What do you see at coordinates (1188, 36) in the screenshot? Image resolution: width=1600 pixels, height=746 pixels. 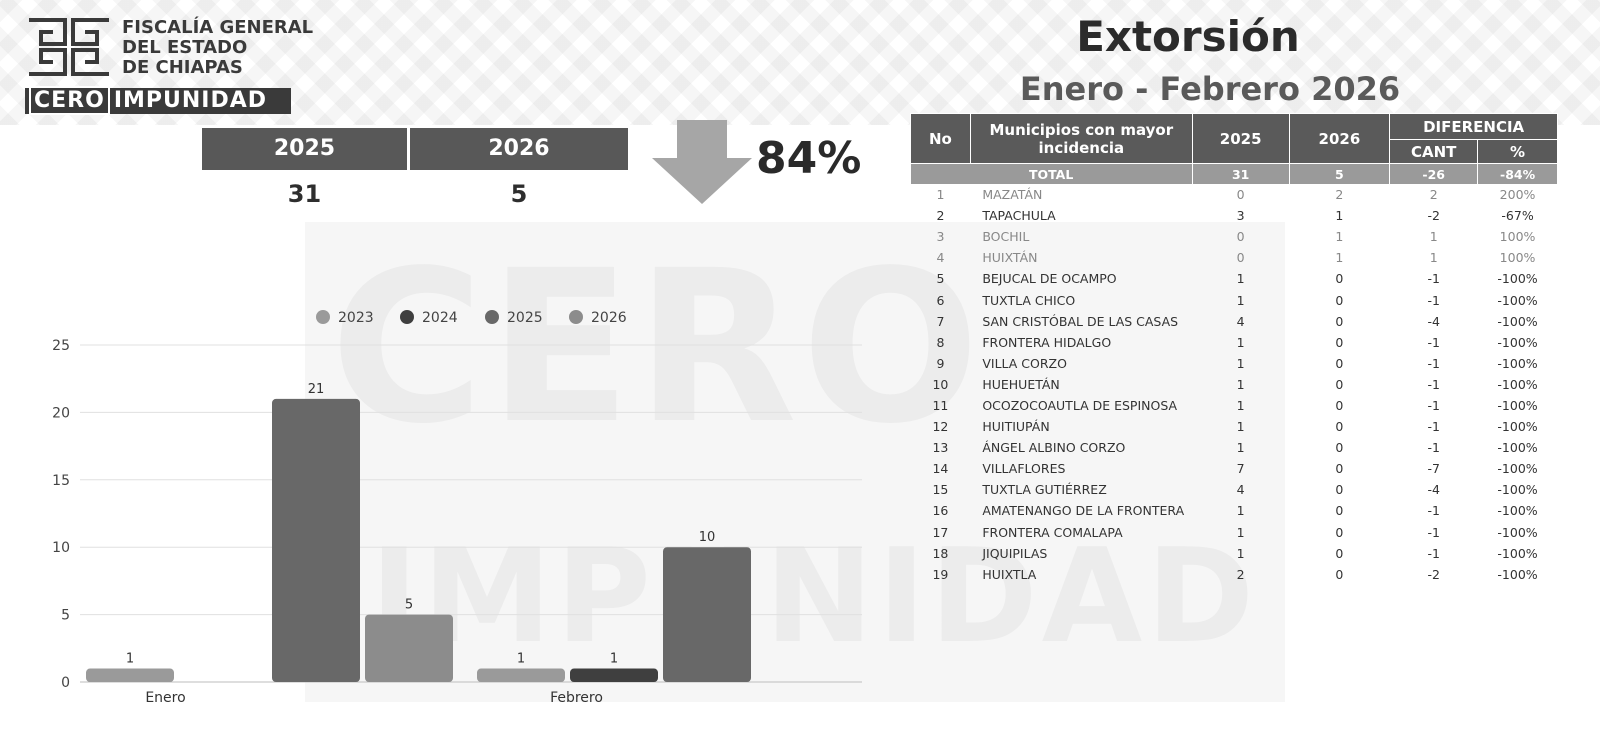 I see `page-title: Extorsión` at bounding box center [1188, 36].